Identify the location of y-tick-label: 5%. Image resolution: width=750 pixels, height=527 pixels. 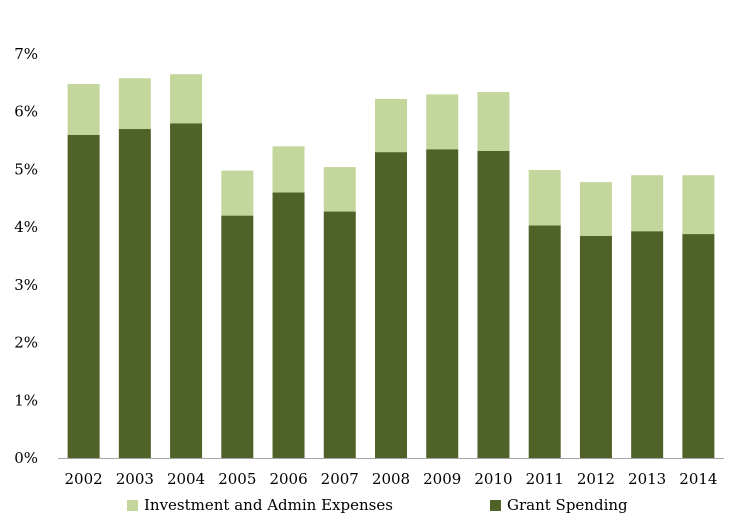
(26, 169).